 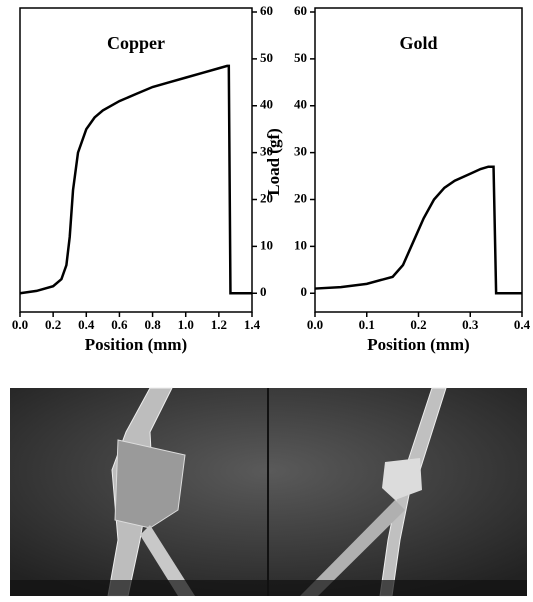 What do you see at coordinates (268, 588) in the screenshot?
I see `info-bar` at bounding box center [268, 588].